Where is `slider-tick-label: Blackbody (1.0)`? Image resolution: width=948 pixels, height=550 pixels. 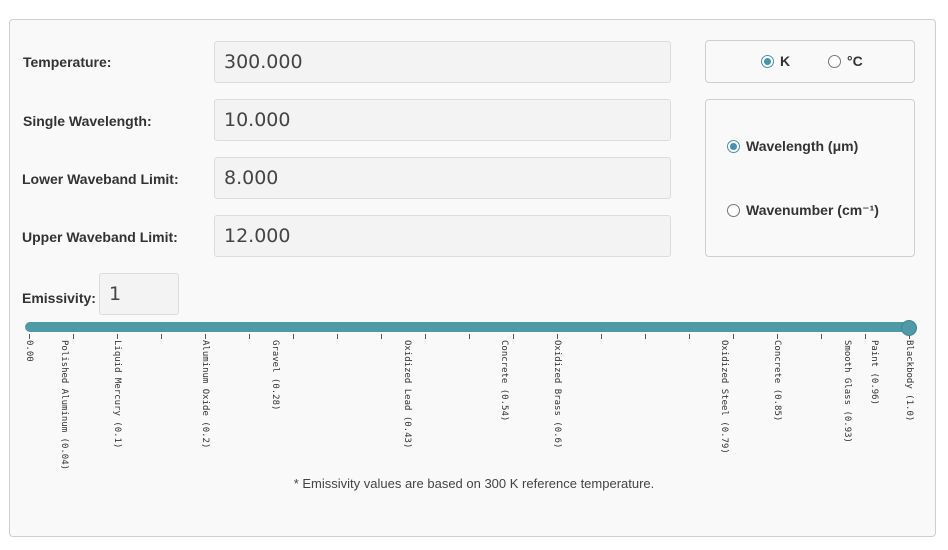
slider-tick-label: Blackbody (1.0) is located at coordinates (909, 381).